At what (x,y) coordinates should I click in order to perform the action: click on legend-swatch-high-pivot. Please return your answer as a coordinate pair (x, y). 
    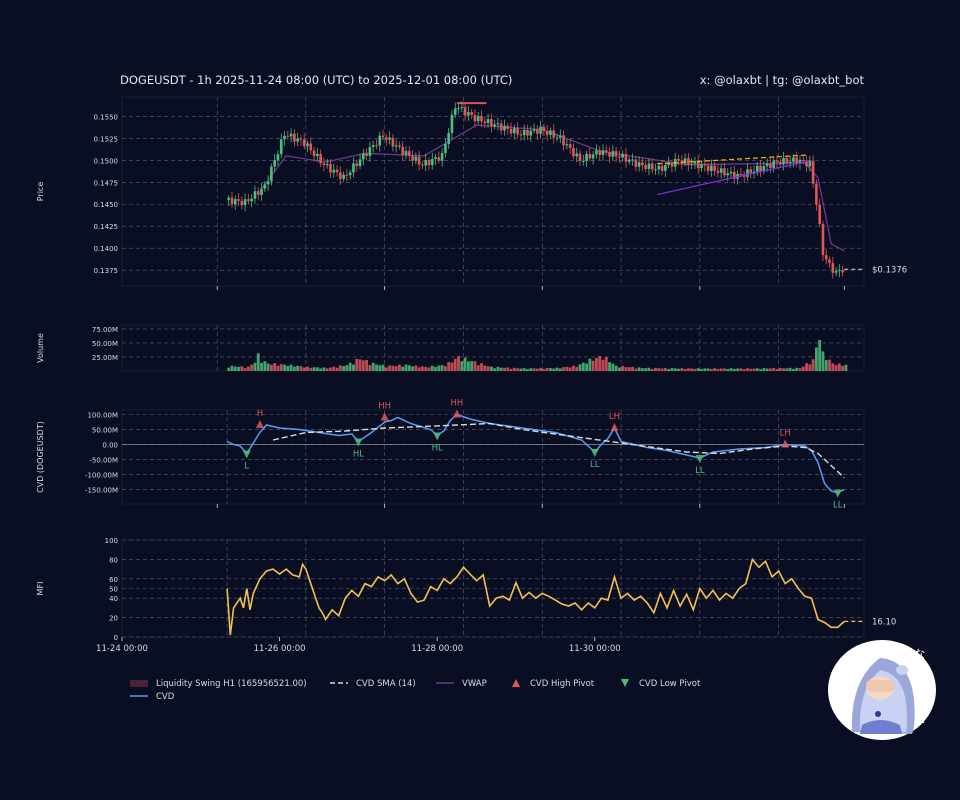
    Looking at the image, I should click on (516, 683).